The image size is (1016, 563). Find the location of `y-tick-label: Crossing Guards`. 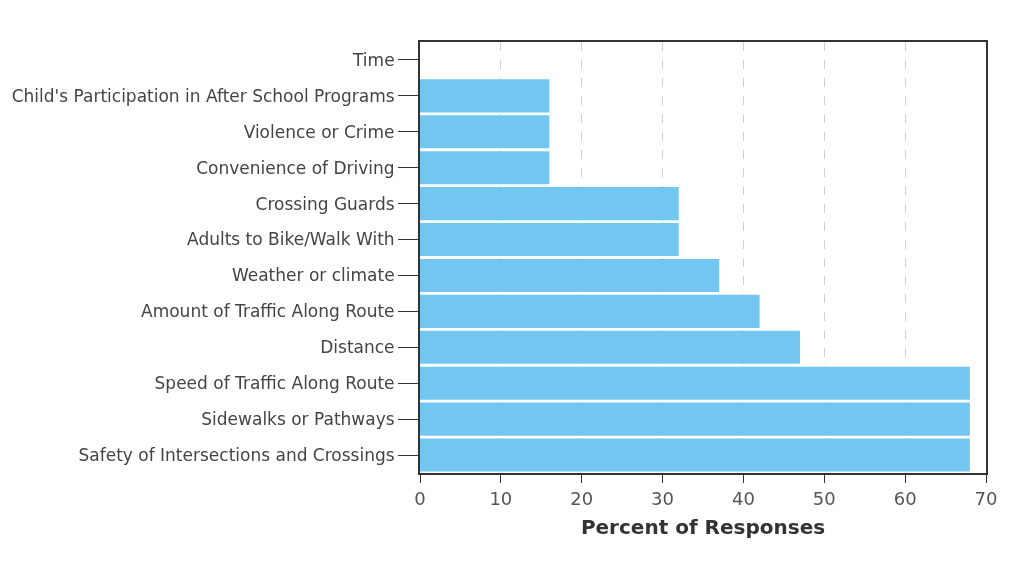

y-tick-label: Crossing Guards is located at coordinates (325, 203).